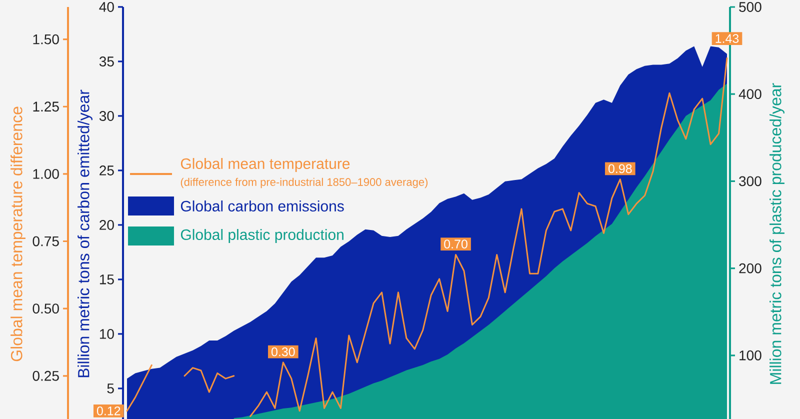 Image resolution: width=800 pixels, height=419 pixels. Describe the element at coordinates (106, 7) in the screenshot. I see `y-tick-label: 40` at that location.